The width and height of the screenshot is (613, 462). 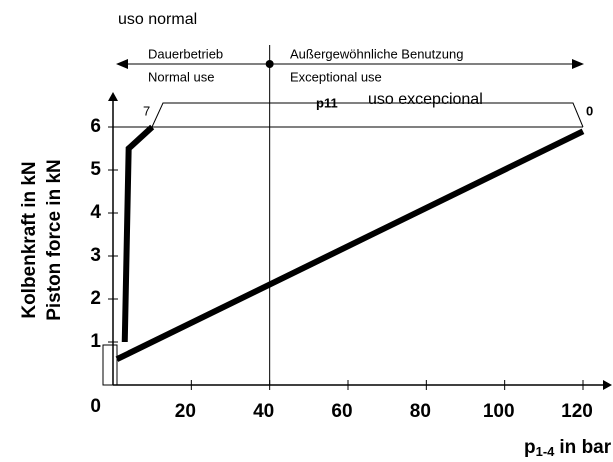 What do you see at coordinates (585, 447) in the screenshot?
I see `x-label-unit: in bar` at bounding box center [585, 447].